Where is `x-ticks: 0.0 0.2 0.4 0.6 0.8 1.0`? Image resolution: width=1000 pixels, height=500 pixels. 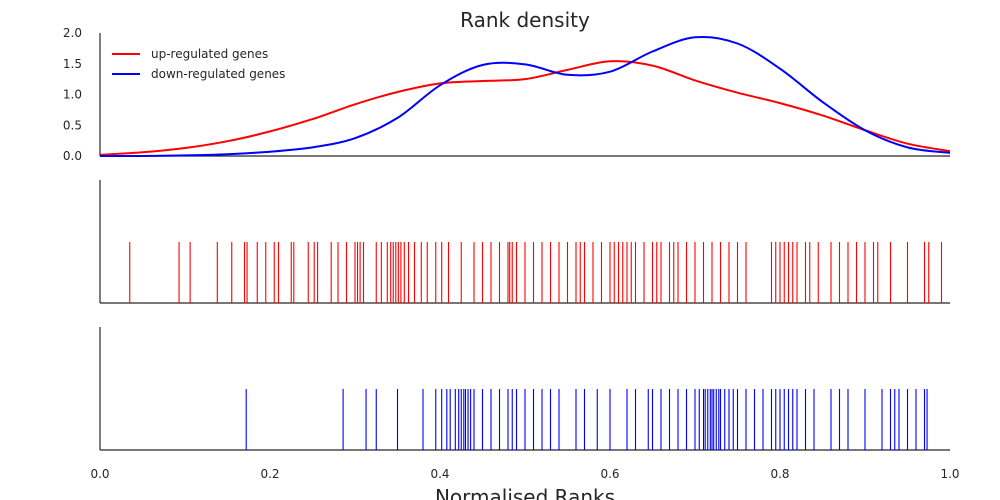 x-ticks: 0.0 0.2 0.4 0.6 0.8 1.0 is located at coordinates (524, 474).